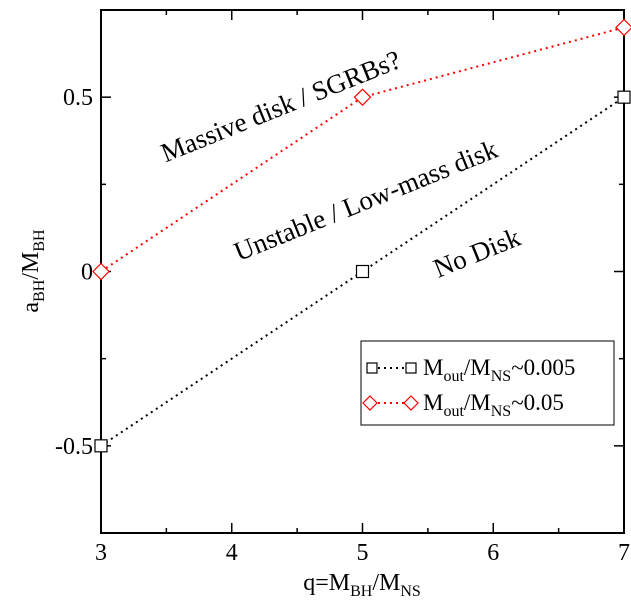 The height and width of the screenshot is (601, 631). What do you see at coordinates (362, 585) in the screenshot?
I see `x-axis-label: q=MBH/MNS` at bounding box center [362, 585].